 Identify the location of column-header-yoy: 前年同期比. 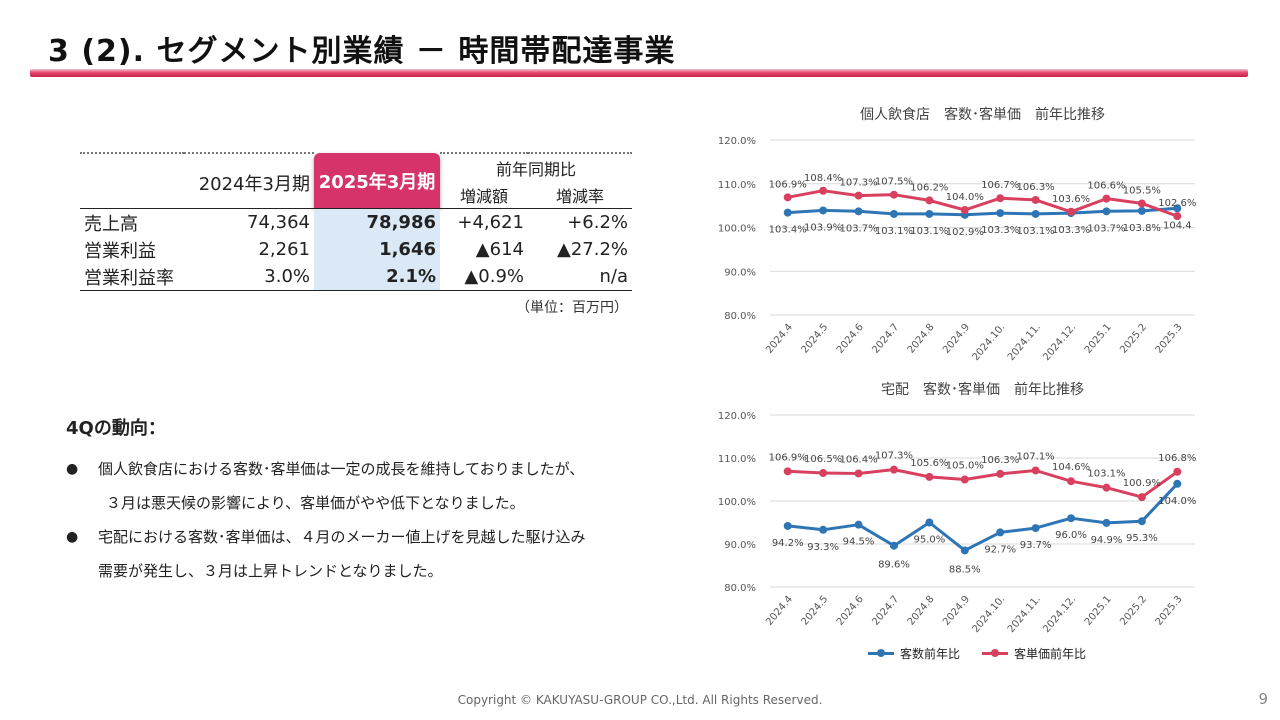
(536, 166).